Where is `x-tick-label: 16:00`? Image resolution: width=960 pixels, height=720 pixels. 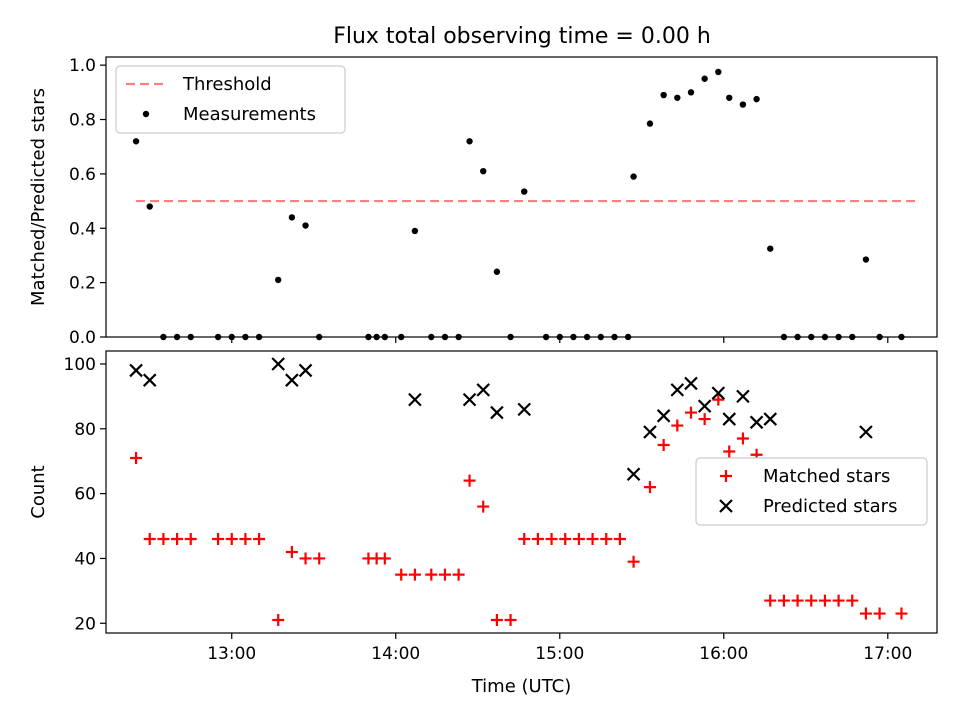 x-tick-label: 16:00 is located at coordinates (723, 654).